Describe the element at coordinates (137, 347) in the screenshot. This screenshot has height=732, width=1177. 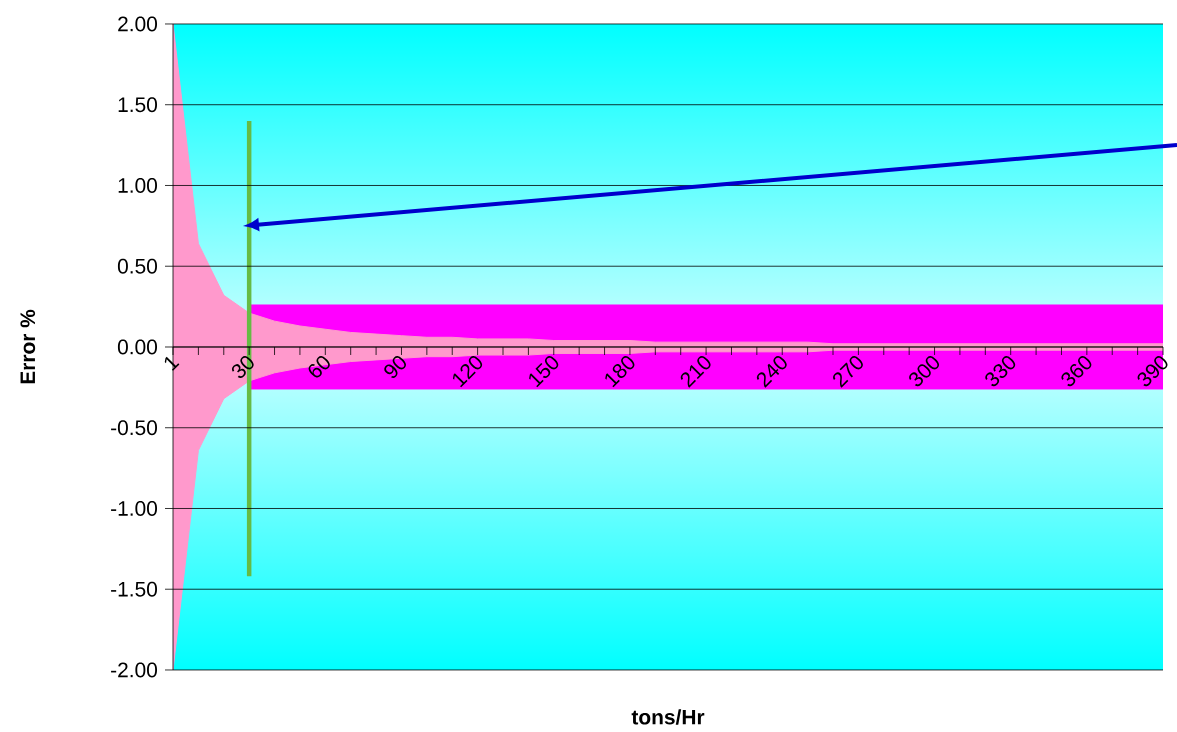
I see `y-tick-label: 0.00` at that location.